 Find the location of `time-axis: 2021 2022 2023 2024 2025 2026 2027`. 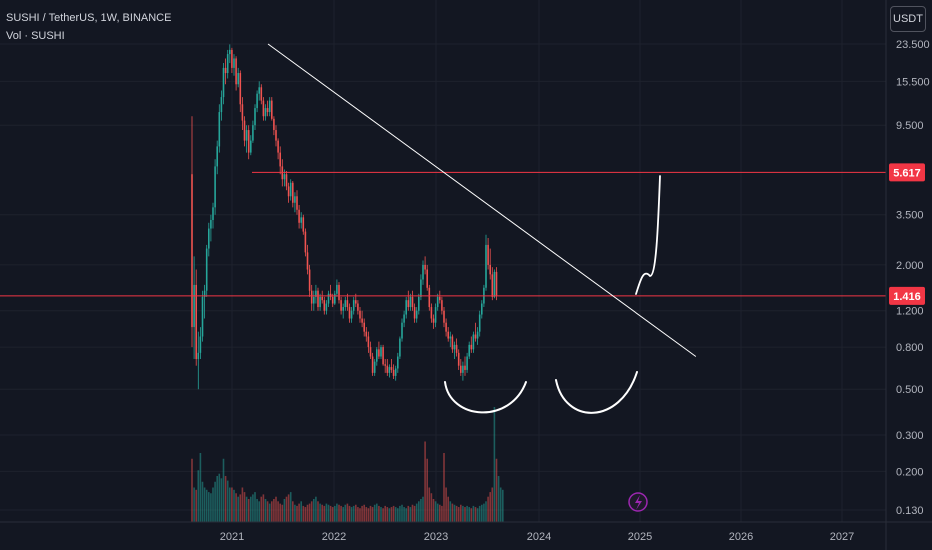

time-axis: 2021 2022 2023 2024 2025 2026 2027 is located at coordinates (466, 532).